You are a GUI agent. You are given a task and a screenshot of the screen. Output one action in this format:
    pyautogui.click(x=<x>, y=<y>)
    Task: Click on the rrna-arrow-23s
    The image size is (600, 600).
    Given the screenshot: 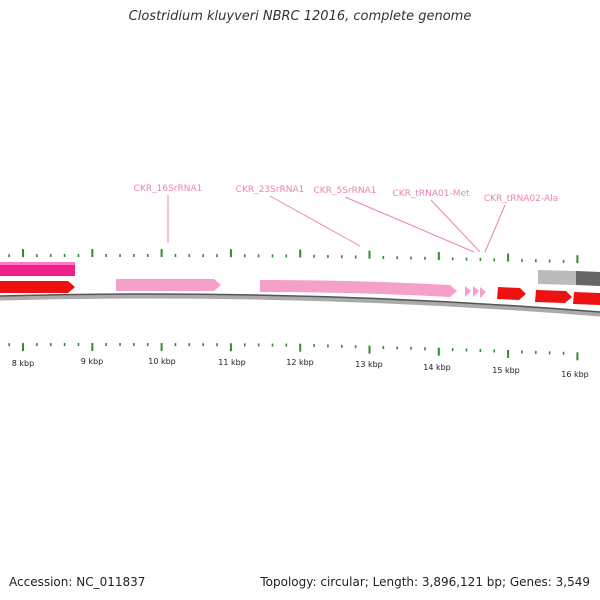 What is the action you would take?
    pyautogui.click(x=358, y=288)
    